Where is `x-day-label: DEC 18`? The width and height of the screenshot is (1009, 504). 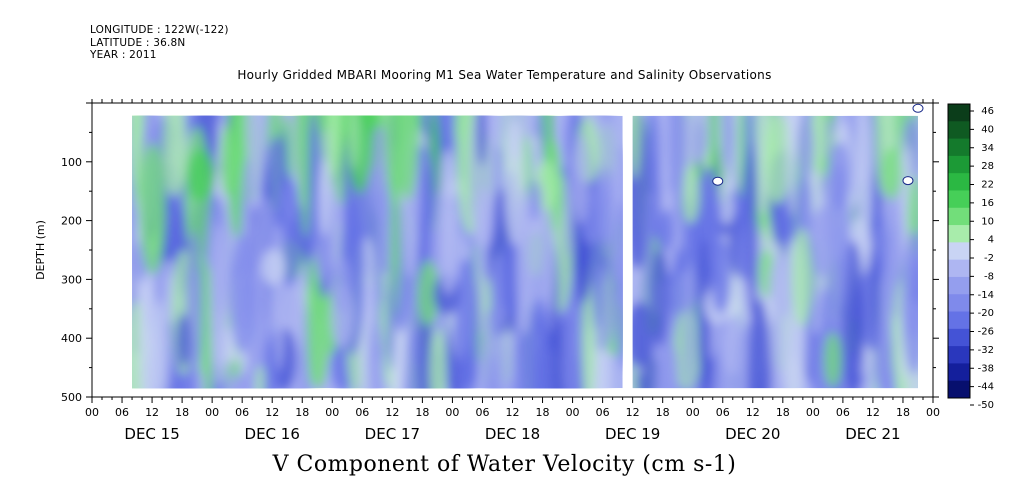 x-day-label: DEC 18 is located at coordinates (512, 434).